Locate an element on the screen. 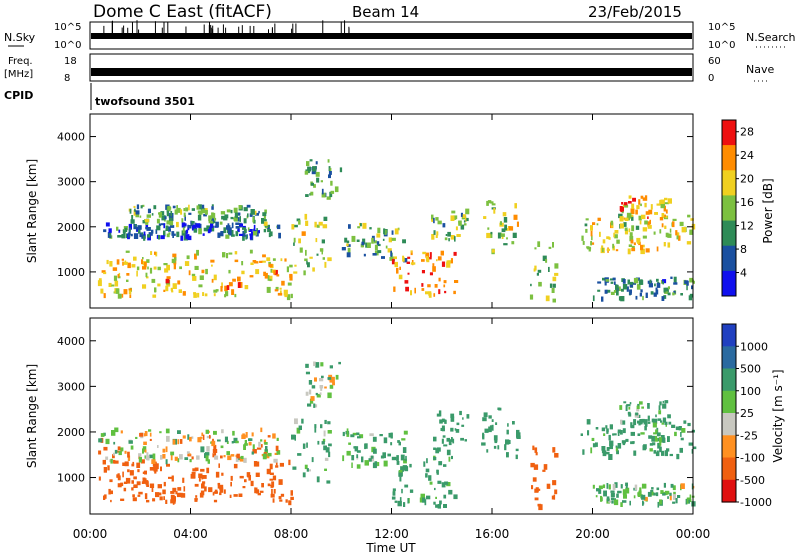  colorbar-tick-label: 16 is located at coordinates (747, 202).